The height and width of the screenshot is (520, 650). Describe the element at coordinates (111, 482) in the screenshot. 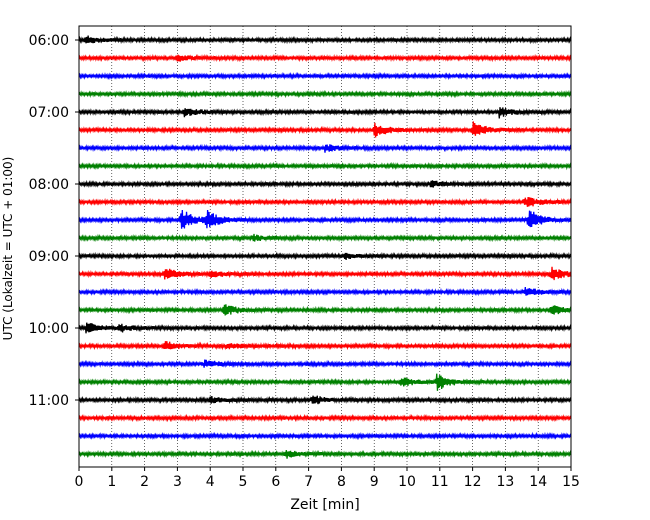

I see `x-tick-label: 1` at that location.